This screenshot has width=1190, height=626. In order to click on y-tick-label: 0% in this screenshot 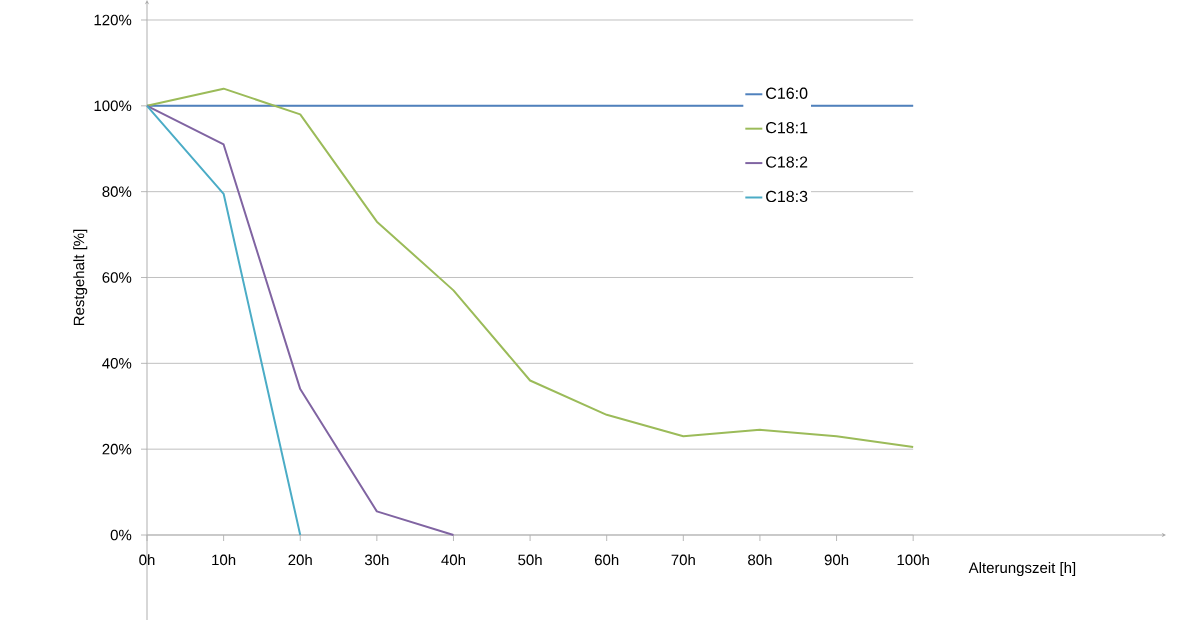, I will do `click(121, 535)`.